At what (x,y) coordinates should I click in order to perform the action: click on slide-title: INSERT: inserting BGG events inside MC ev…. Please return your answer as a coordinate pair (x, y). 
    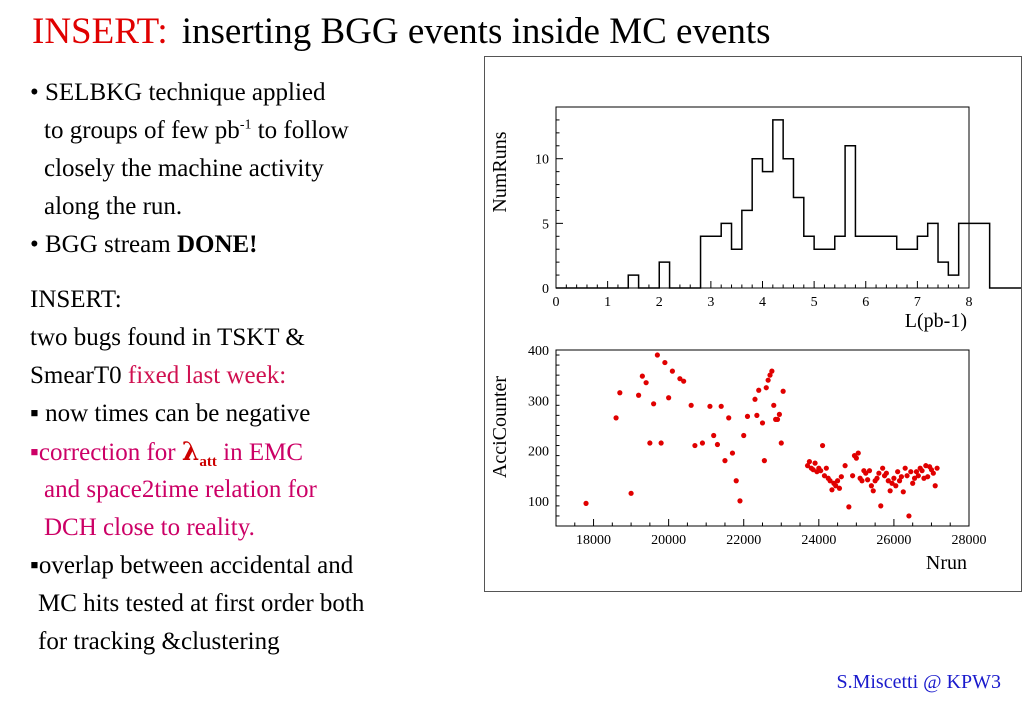
    Looking at the image, I should click on (401, 31).